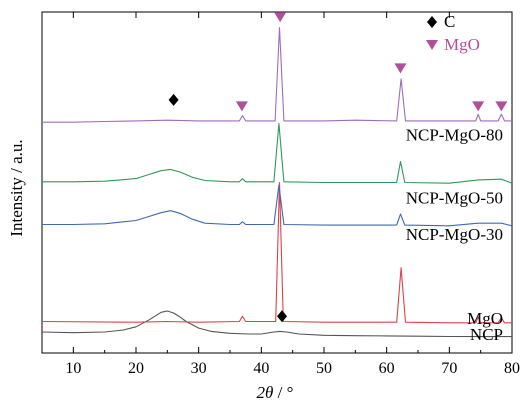 The image size is (526, 411). I want to click on x-tick-label: 70, so click(449, 368).